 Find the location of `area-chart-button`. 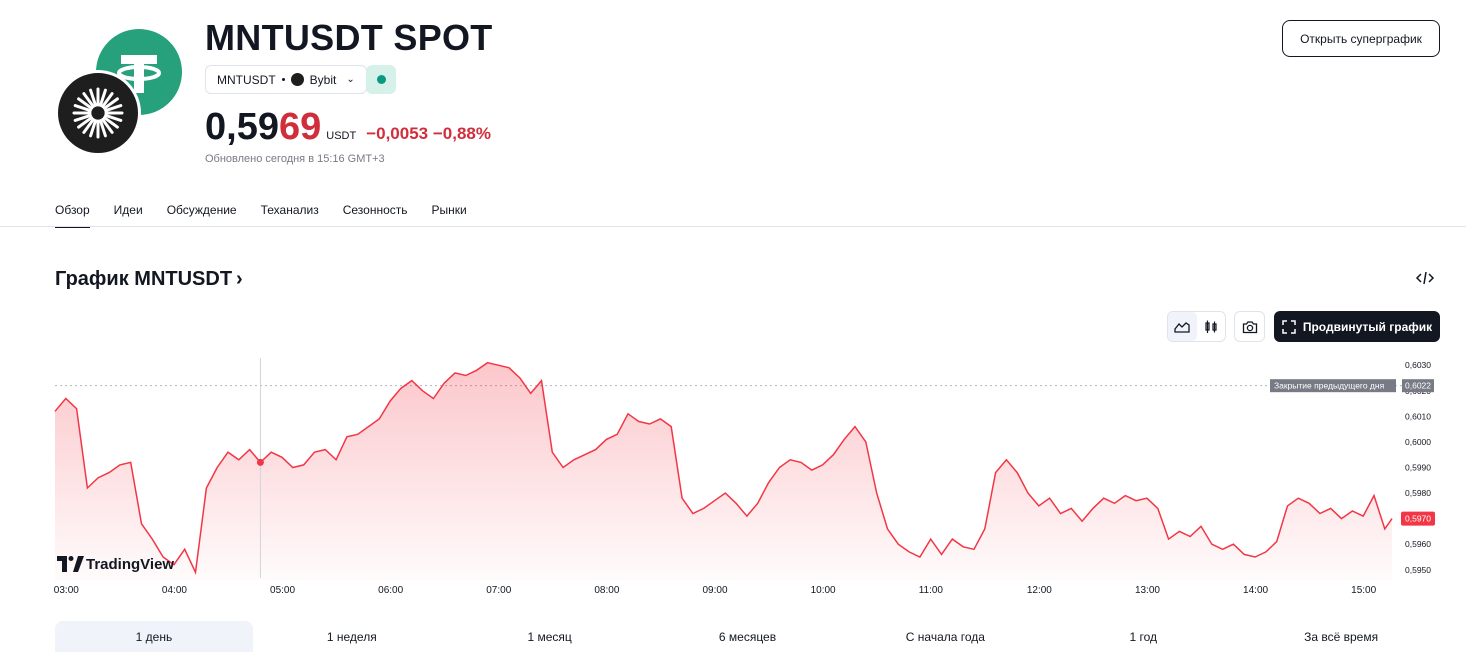

area-chart-button is located at coordinates (1182, 326).